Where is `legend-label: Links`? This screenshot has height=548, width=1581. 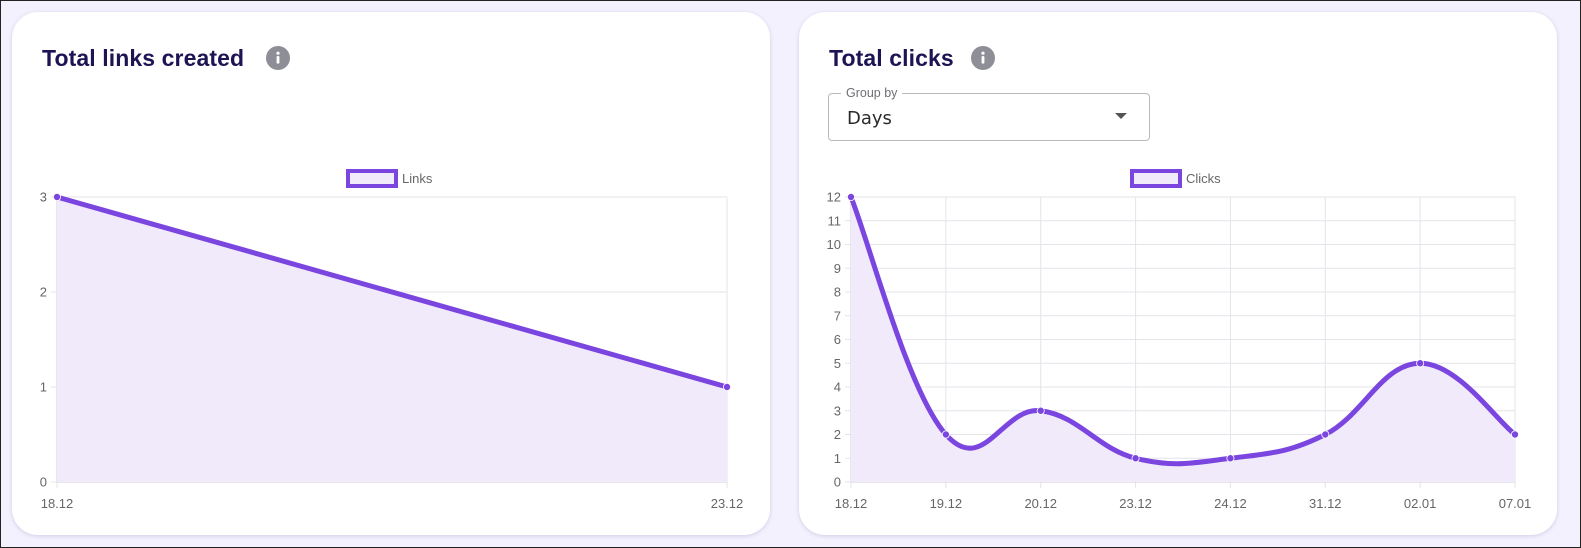 legend-label: Links is located at coordinates (417, 178).